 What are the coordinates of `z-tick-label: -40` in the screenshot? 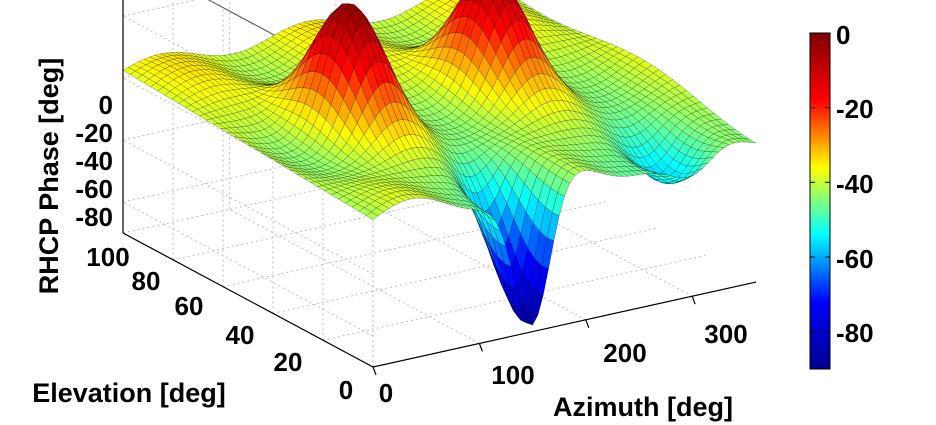 It's located at (94, 161).